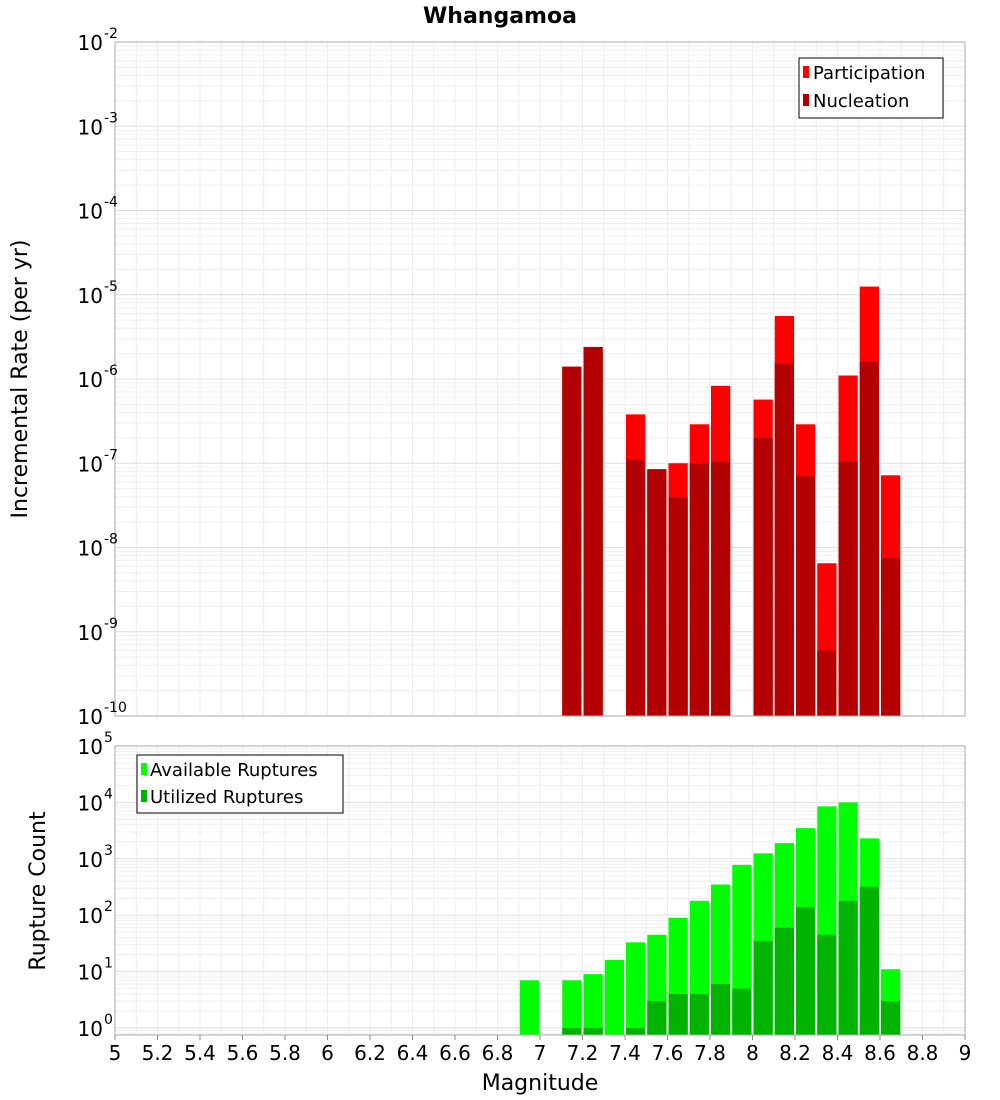  I want to click on rate-y-ticks: 10-210-310-410-510-610-710-810-910-10, so click(102, 377).